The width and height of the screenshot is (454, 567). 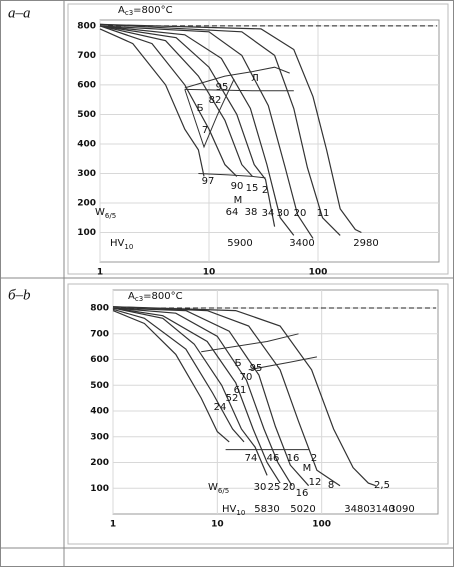 What do you see at coordinates (237, 186) in the screenshot?
I see `annotation: 90` at bounding box center [237, 186].